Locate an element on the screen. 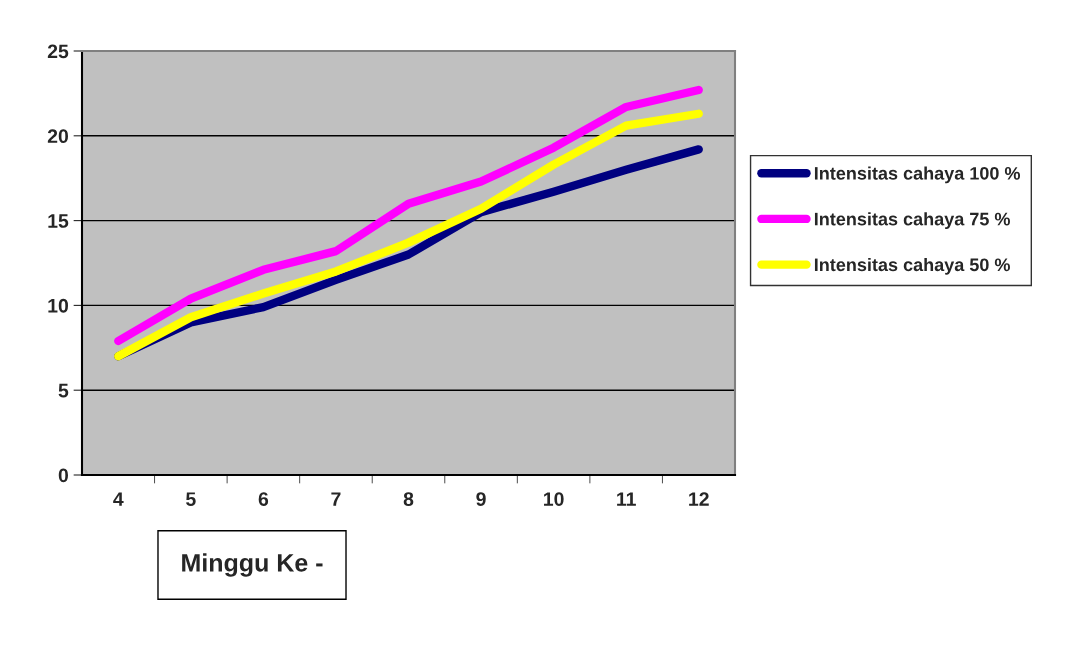 This screenshot has height=651, width=1075. y-tick-label: 10 is located at coordinates (58, 305).